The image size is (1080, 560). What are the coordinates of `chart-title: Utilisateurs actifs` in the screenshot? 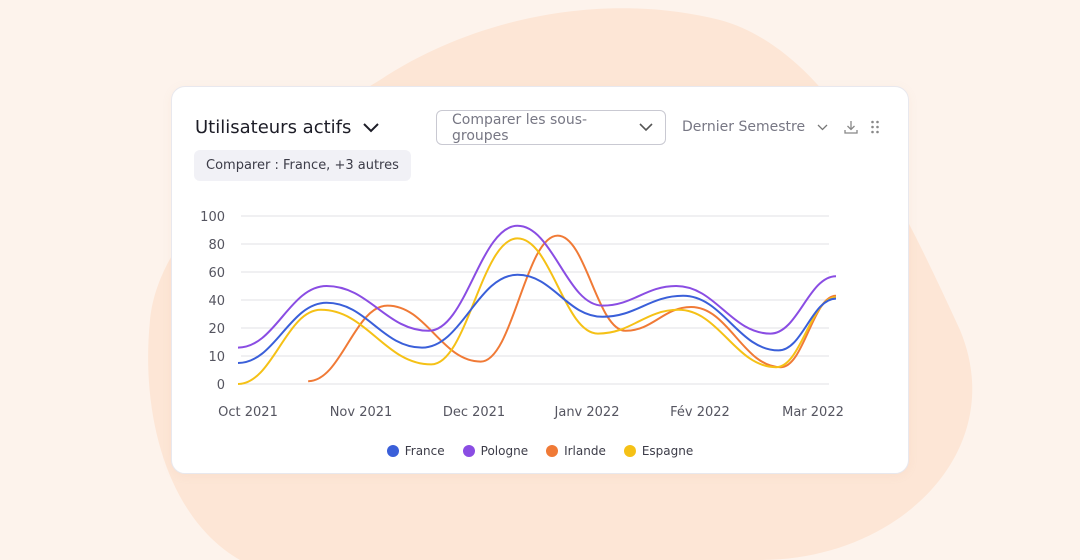 It's located at (273, 127).